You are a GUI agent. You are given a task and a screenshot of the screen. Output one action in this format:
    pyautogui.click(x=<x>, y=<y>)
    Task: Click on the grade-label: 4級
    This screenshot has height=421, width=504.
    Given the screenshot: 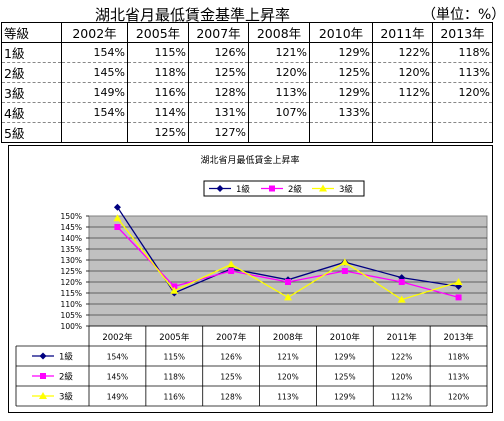 What is the action you would take?
    pyautogui.click(x=31, y=112)
    